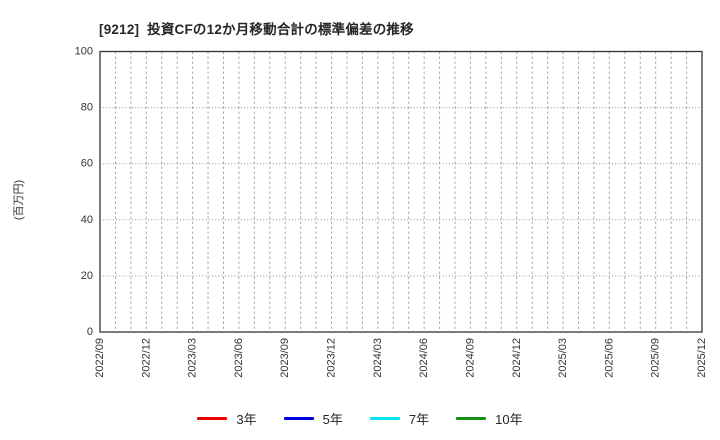 Image resolution: width=720 pixels, height=440 pixels. I want to click on legend-item: 5年, so click(313, 418).